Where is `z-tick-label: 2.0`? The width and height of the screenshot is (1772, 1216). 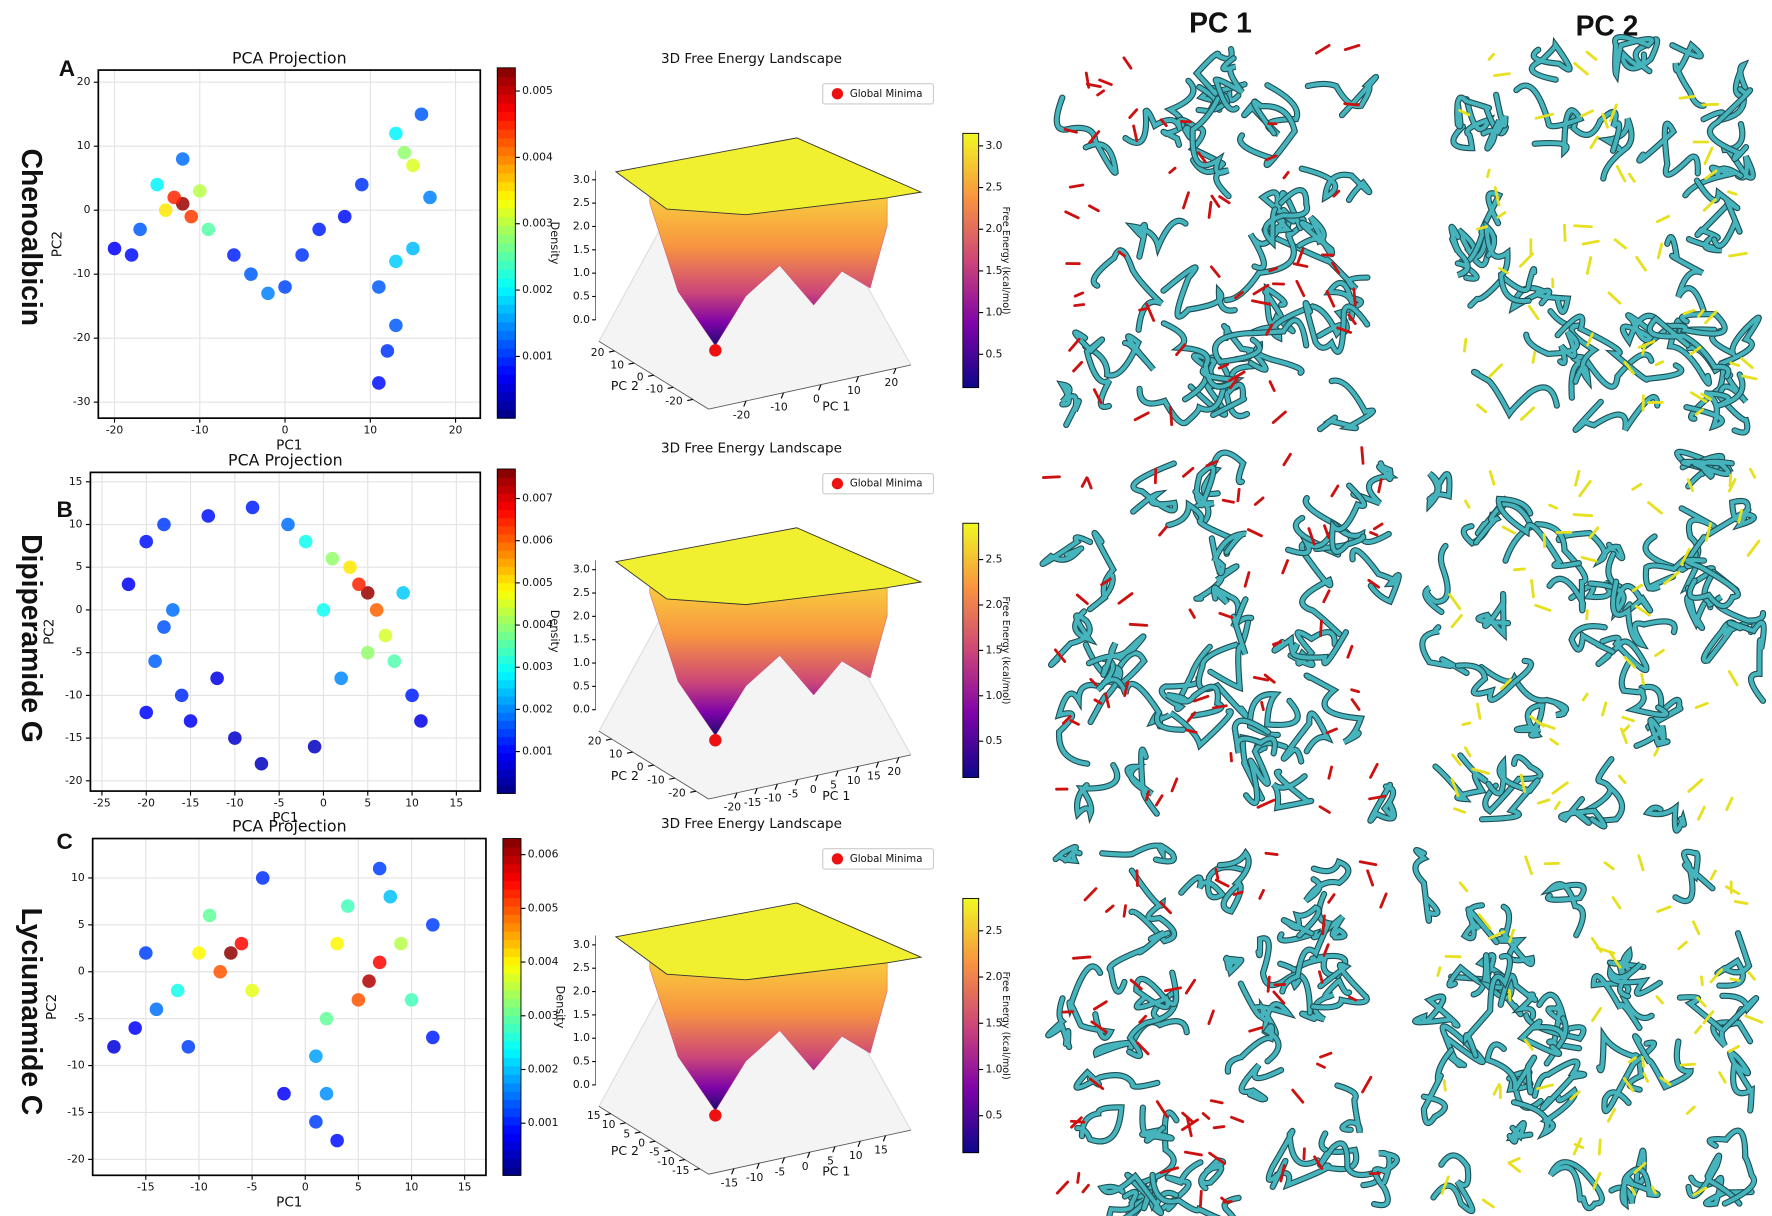
z-tick-label: 2.0 is located at coordinates (581, 225).